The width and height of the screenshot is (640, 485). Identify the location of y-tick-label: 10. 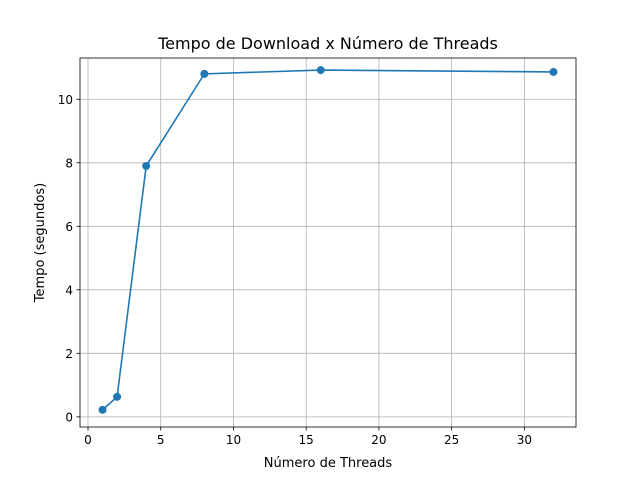
(65, 100).